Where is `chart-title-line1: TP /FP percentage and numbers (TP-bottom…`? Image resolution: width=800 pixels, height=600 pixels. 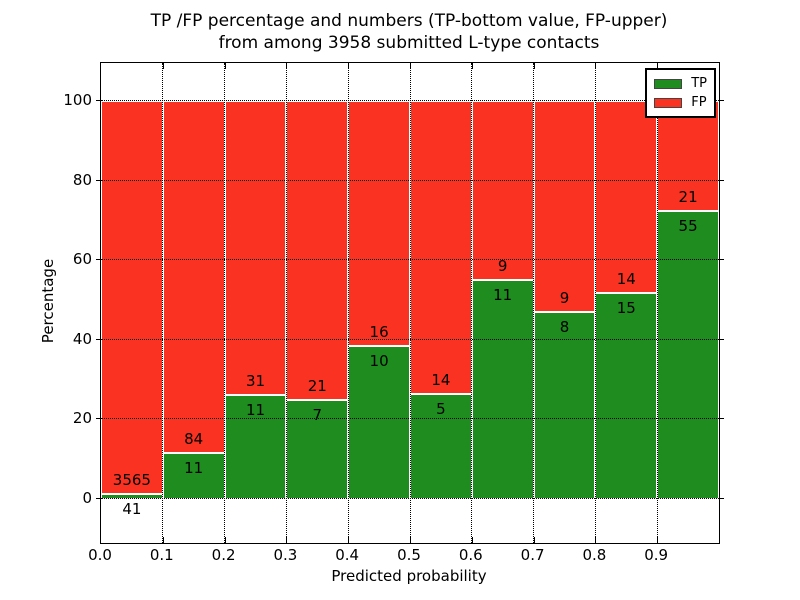
chart-title-line1: TP /FP percentage and numbers (TP-bottom… is located at coordinates (409, 21).